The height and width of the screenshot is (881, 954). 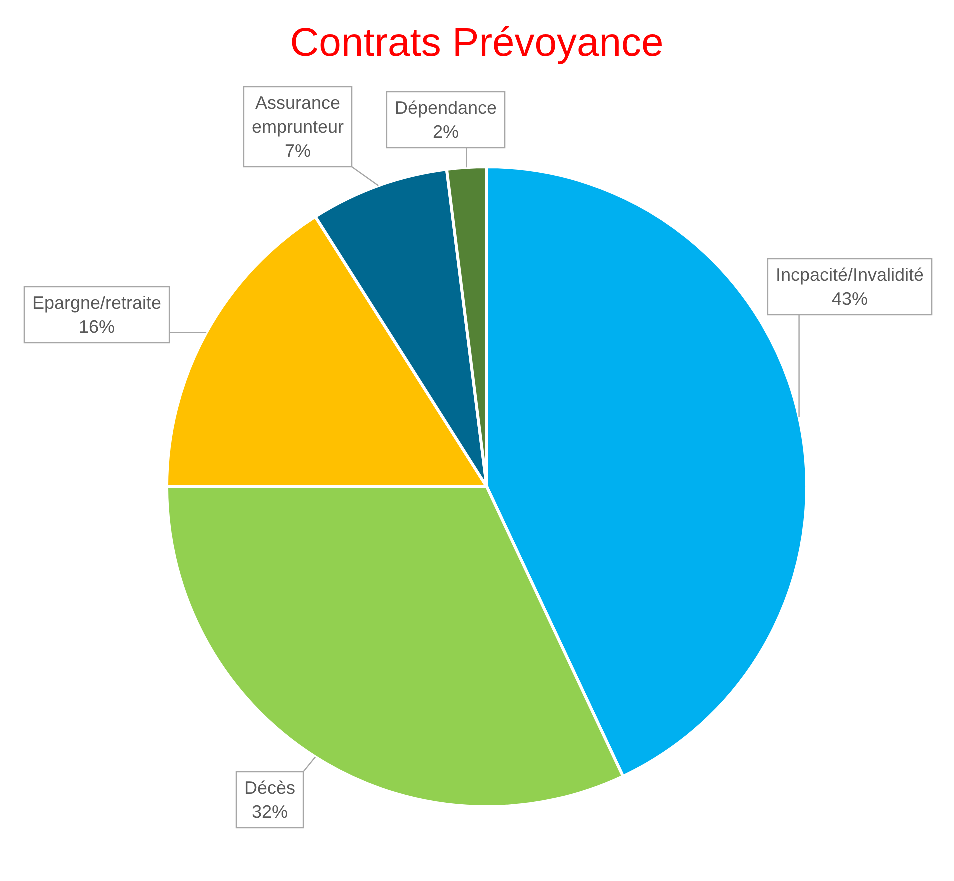 What do you see at coordinates (477, 43) in the screenshot?
I see `chart-title: Contrats Prévoyance` at bounding box center [477, 43].